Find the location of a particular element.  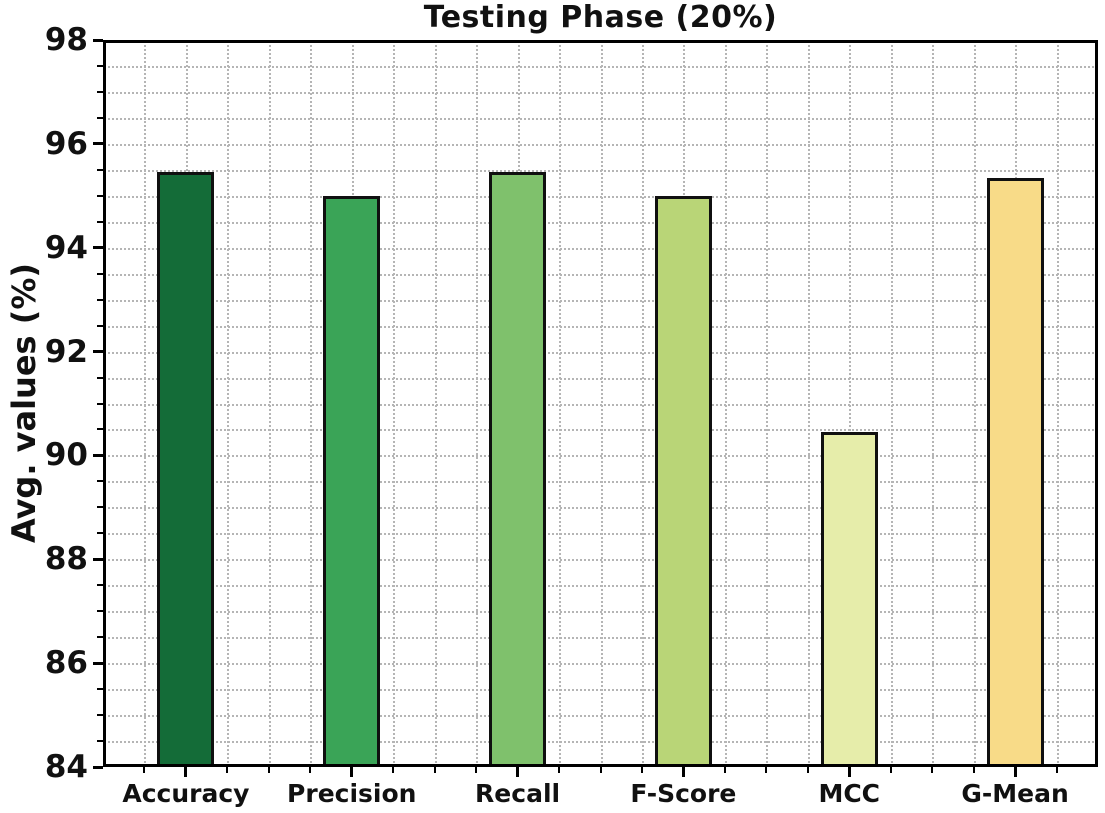

x-tick-label-precision: Precision is located at coordinates (352, 793).